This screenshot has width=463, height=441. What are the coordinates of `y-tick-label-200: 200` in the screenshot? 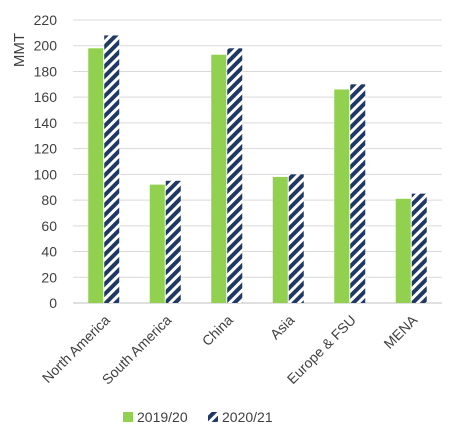 It's located at (46, 46).